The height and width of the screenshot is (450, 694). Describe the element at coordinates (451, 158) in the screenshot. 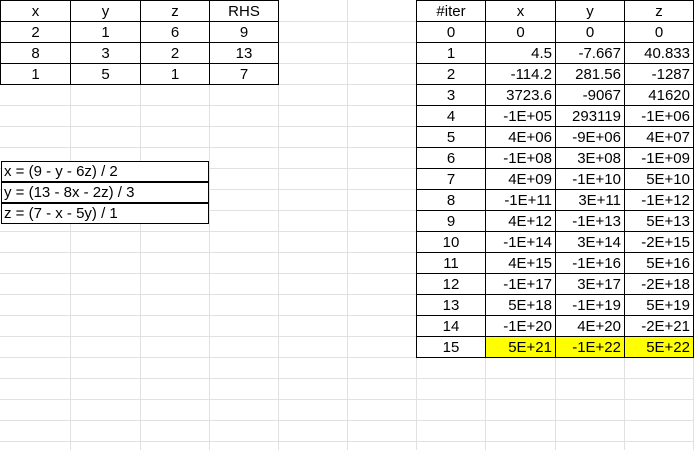

I see `iter-number-cell: 6` at that location.